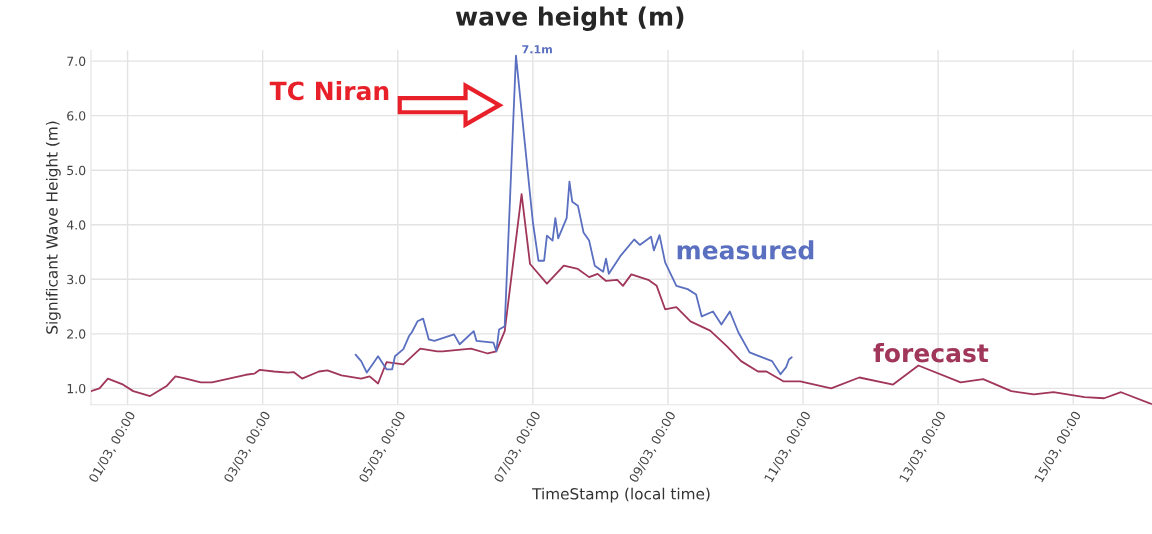 The image size is (1152, 534). Describe the element at coordinates (76, 279) in the screenshot. I see `y-tick-label: 3.0` at that location.